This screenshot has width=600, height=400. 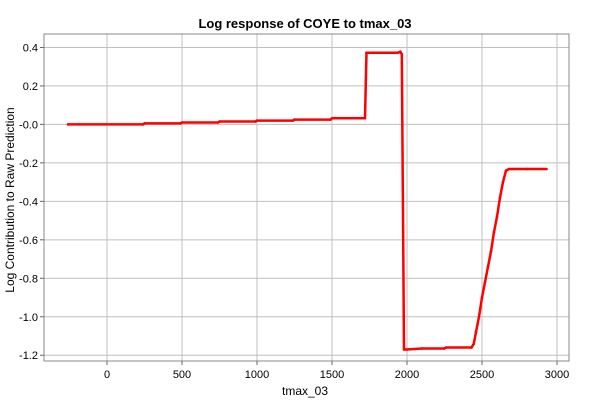 I want to click on y-tick-label: -0.0, so click(x=28, y=125).